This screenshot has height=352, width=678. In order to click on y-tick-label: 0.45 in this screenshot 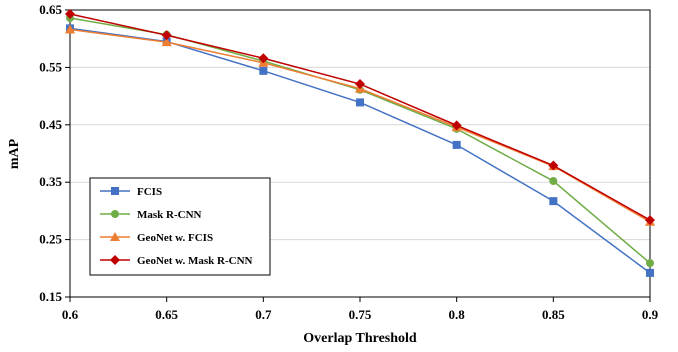, I will do `click(50, 124)`.